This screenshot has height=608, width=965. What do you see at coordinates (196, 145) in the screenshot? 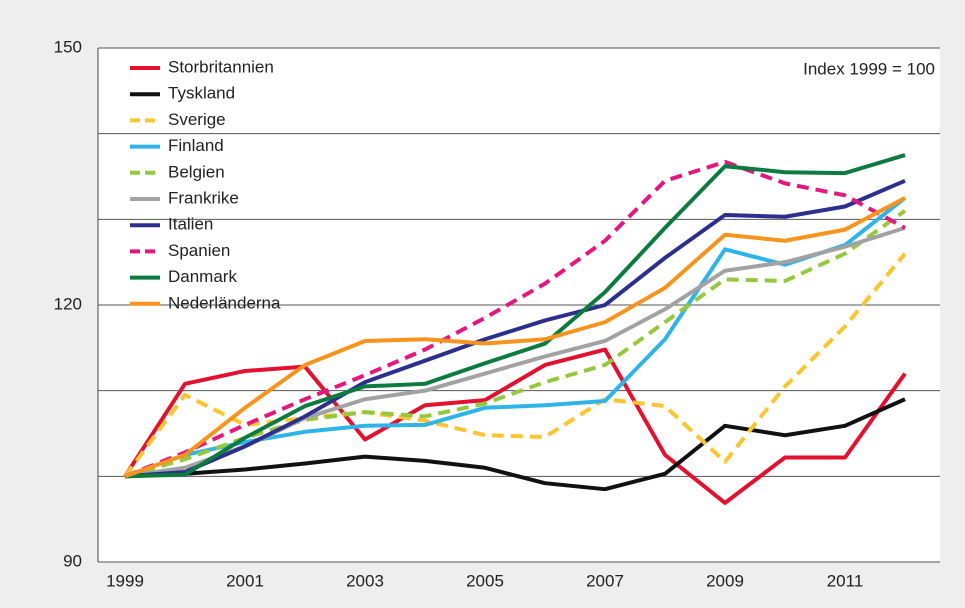
I see `legend-label: Finland` at bounding box center [196, 145].